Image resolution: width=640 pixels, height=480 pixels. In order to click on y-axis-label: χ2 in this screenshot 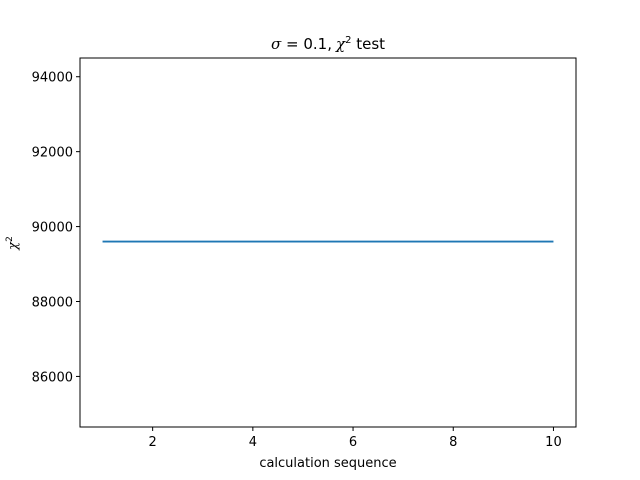, I will do `click(13, 243)`.